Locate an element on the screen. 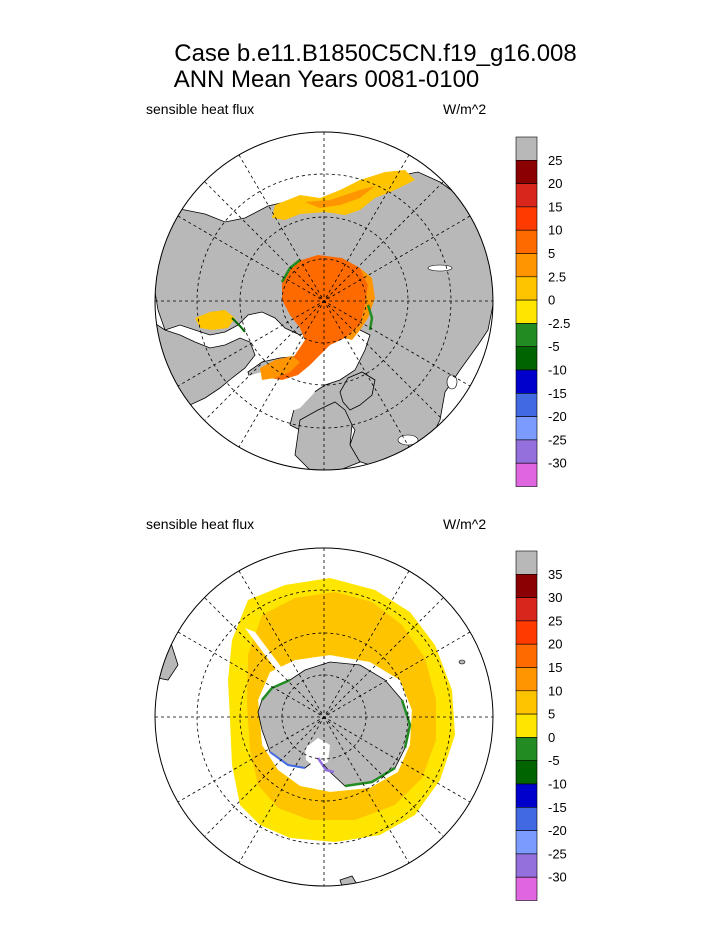 The height and width of the screenshot is (935, 723). north-colorbar-tick-label: 2.5 is located at coordinates (557, 276).